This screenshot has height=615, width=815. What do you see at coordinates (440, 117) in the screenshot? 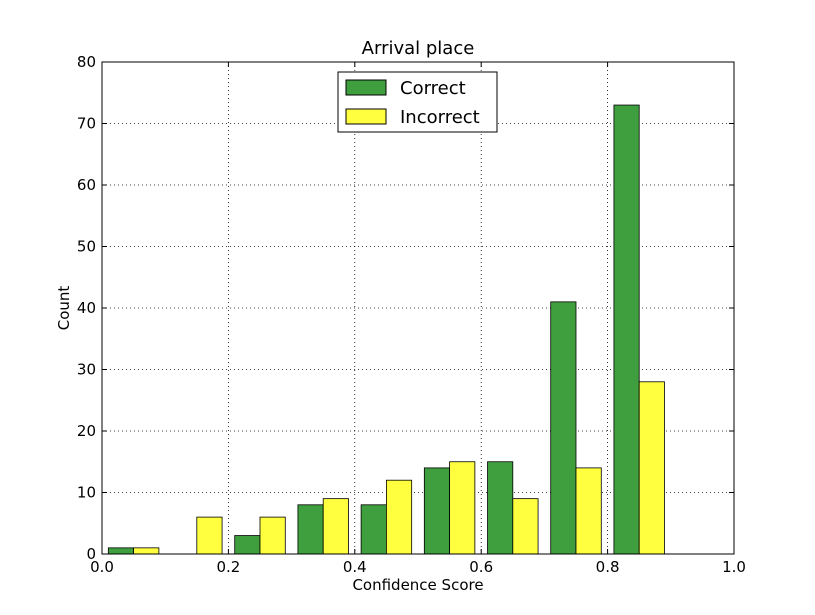
I see `legend-label-incorrect: Incorrect` at bounding box center [440, 117].